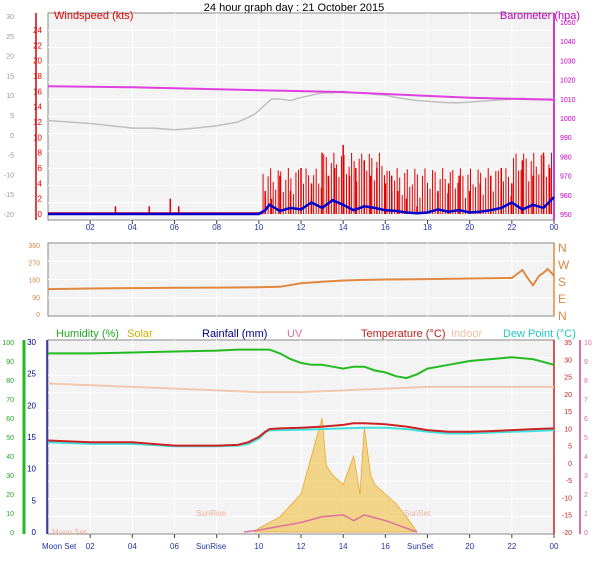 Image resolution: width=608 pixels, height=561 pixels. Describe the element at coordinates (567, 498) in the screenshot. I see `temperature-tick-label: -10` at that location.